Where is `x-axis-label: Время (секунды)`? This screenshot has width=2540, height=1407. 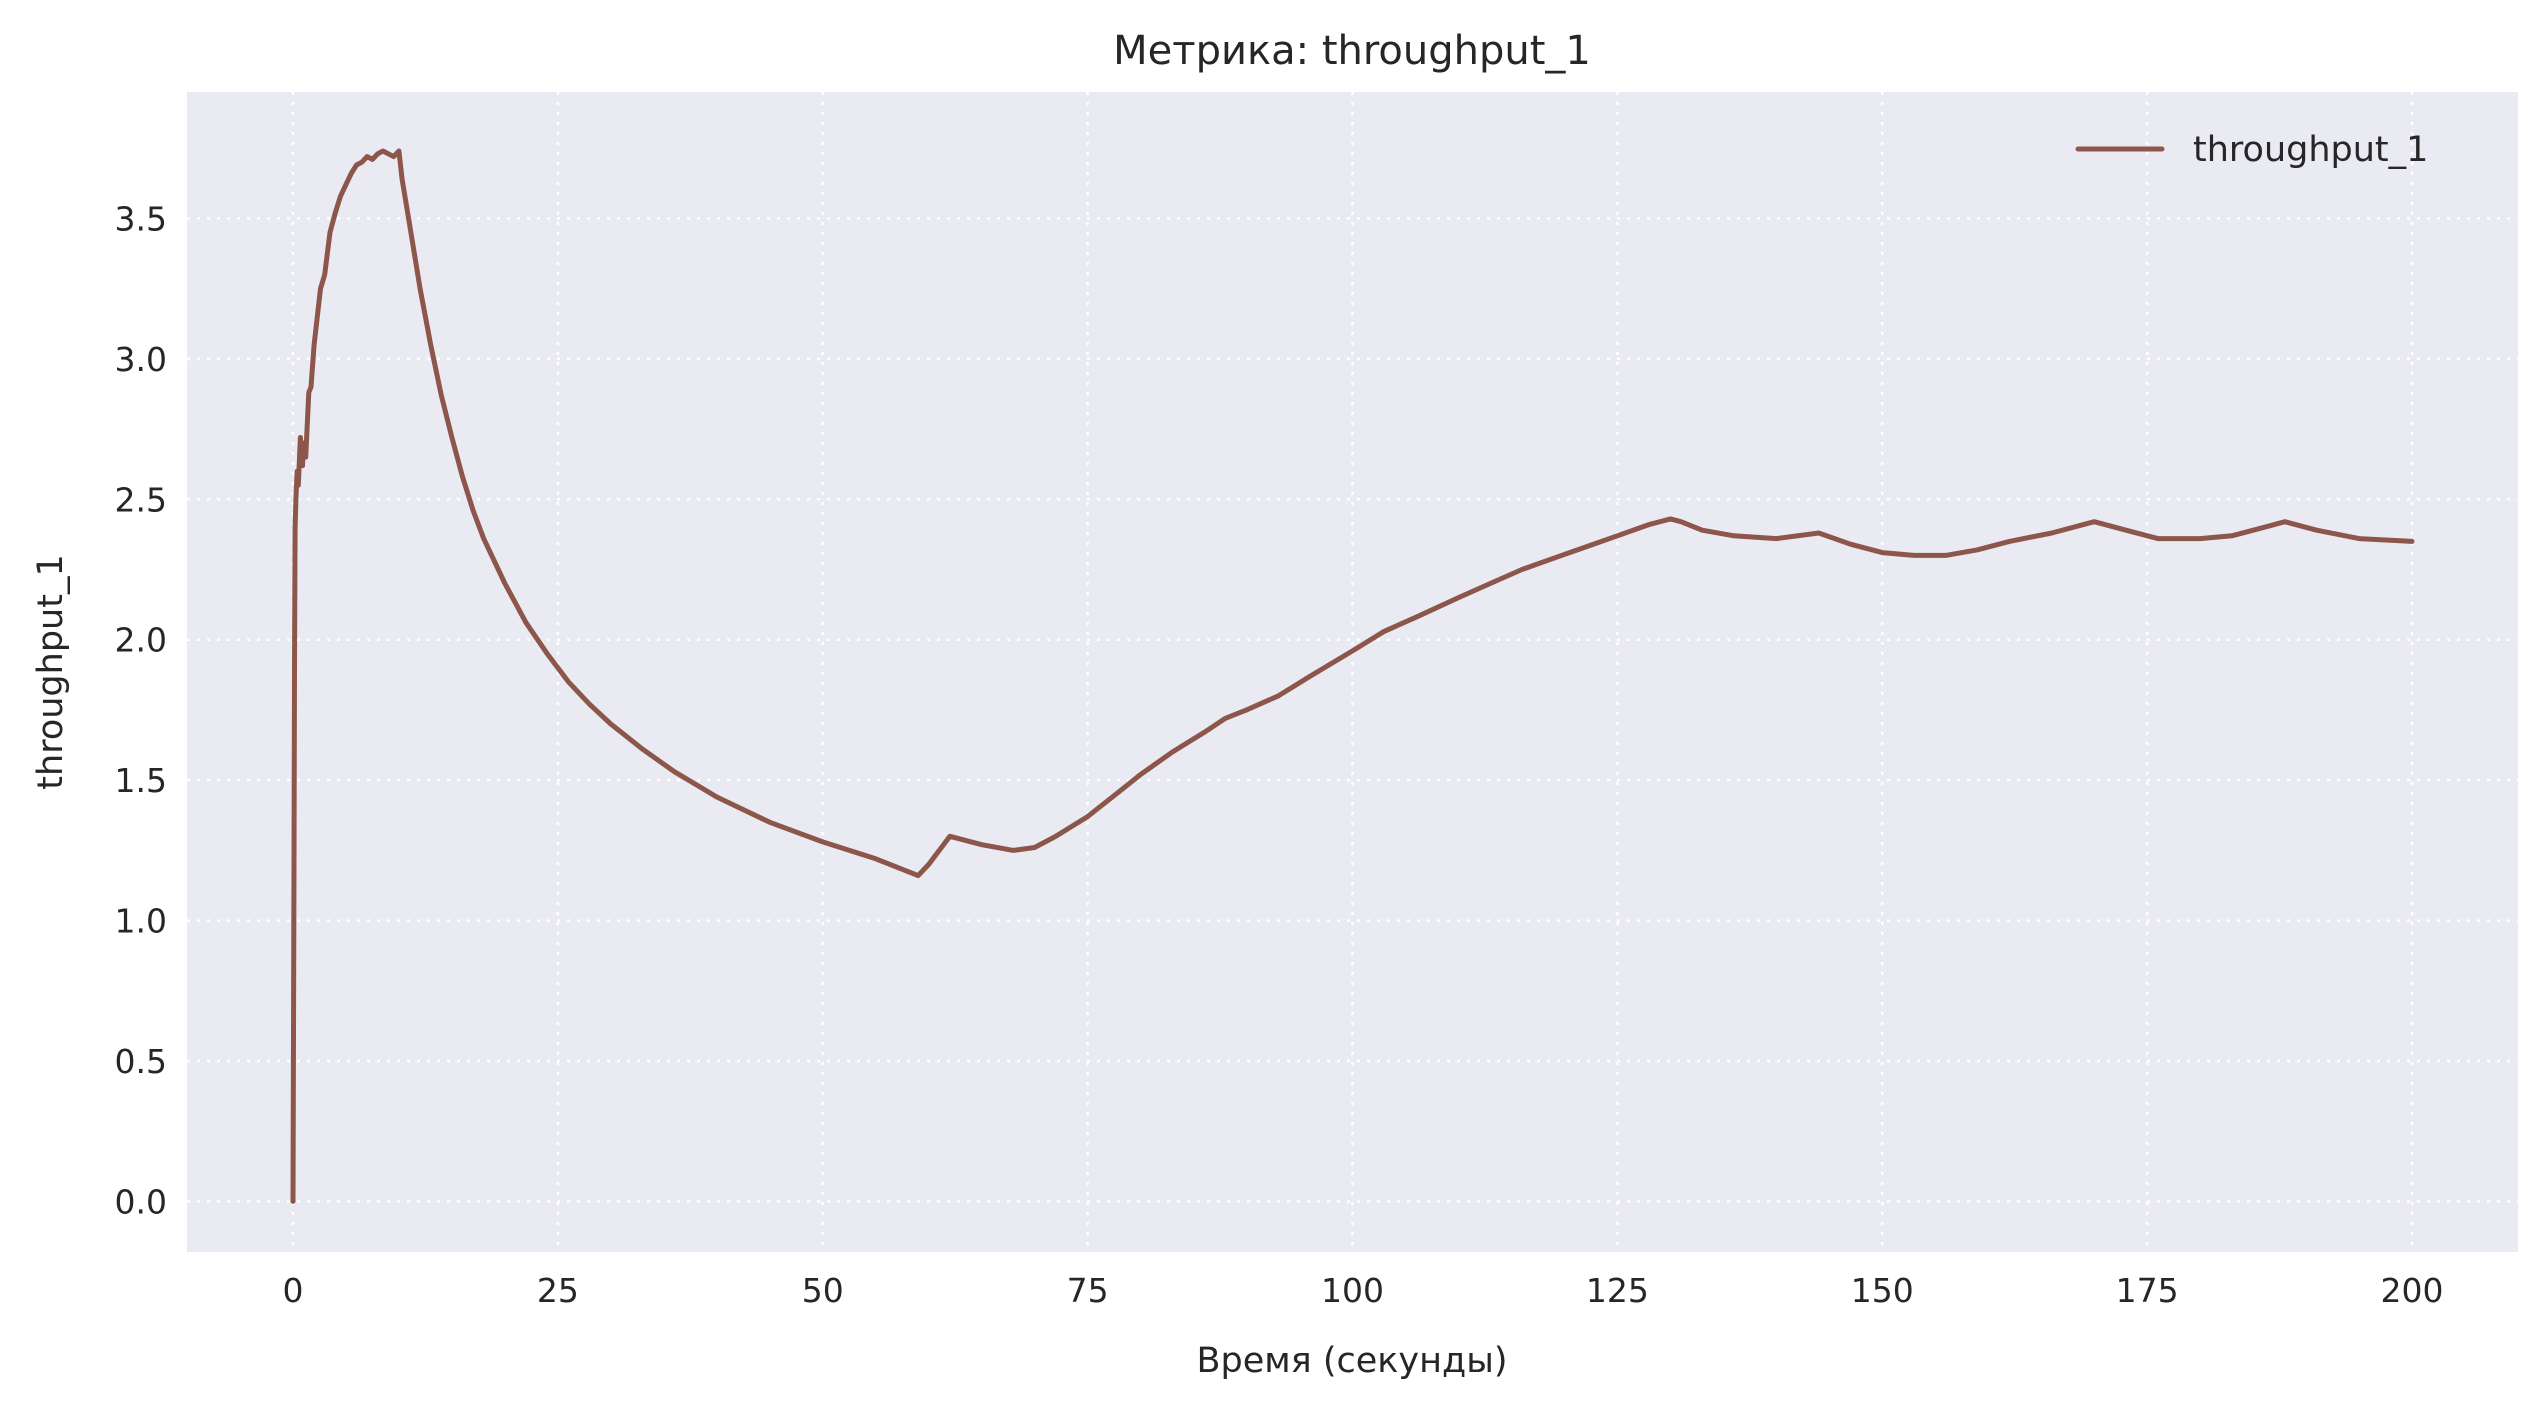
x-axis-label: Время (секунды) is located at coordinates (1351, 1361).